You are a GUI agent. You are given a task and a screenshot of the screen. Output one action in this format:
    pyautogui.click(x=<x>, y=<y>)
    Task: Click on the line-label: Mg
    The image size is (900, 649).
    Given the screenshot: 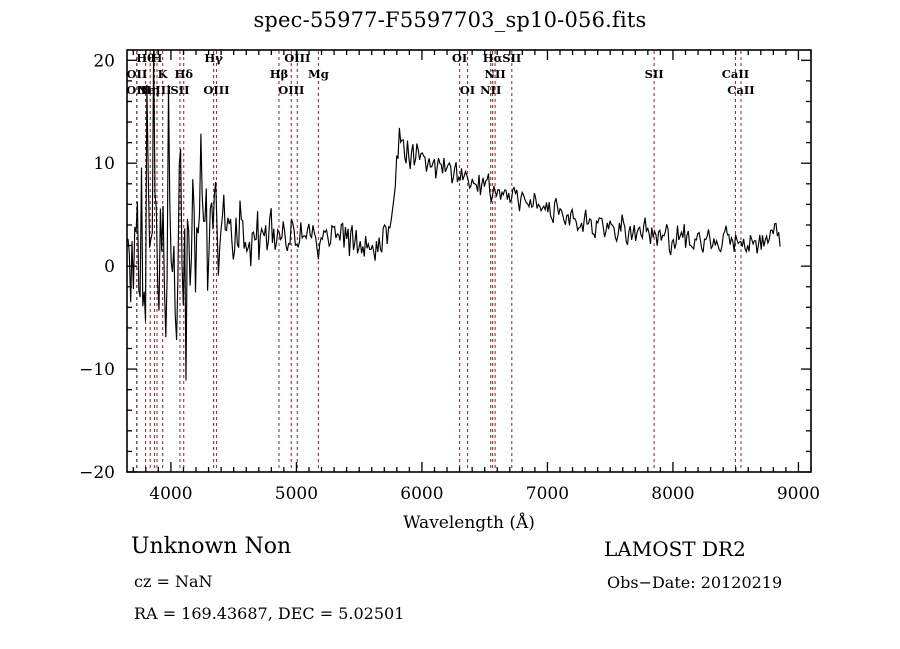 What is the action you would take?
    pyautogui.click(x=318, y=74)
    